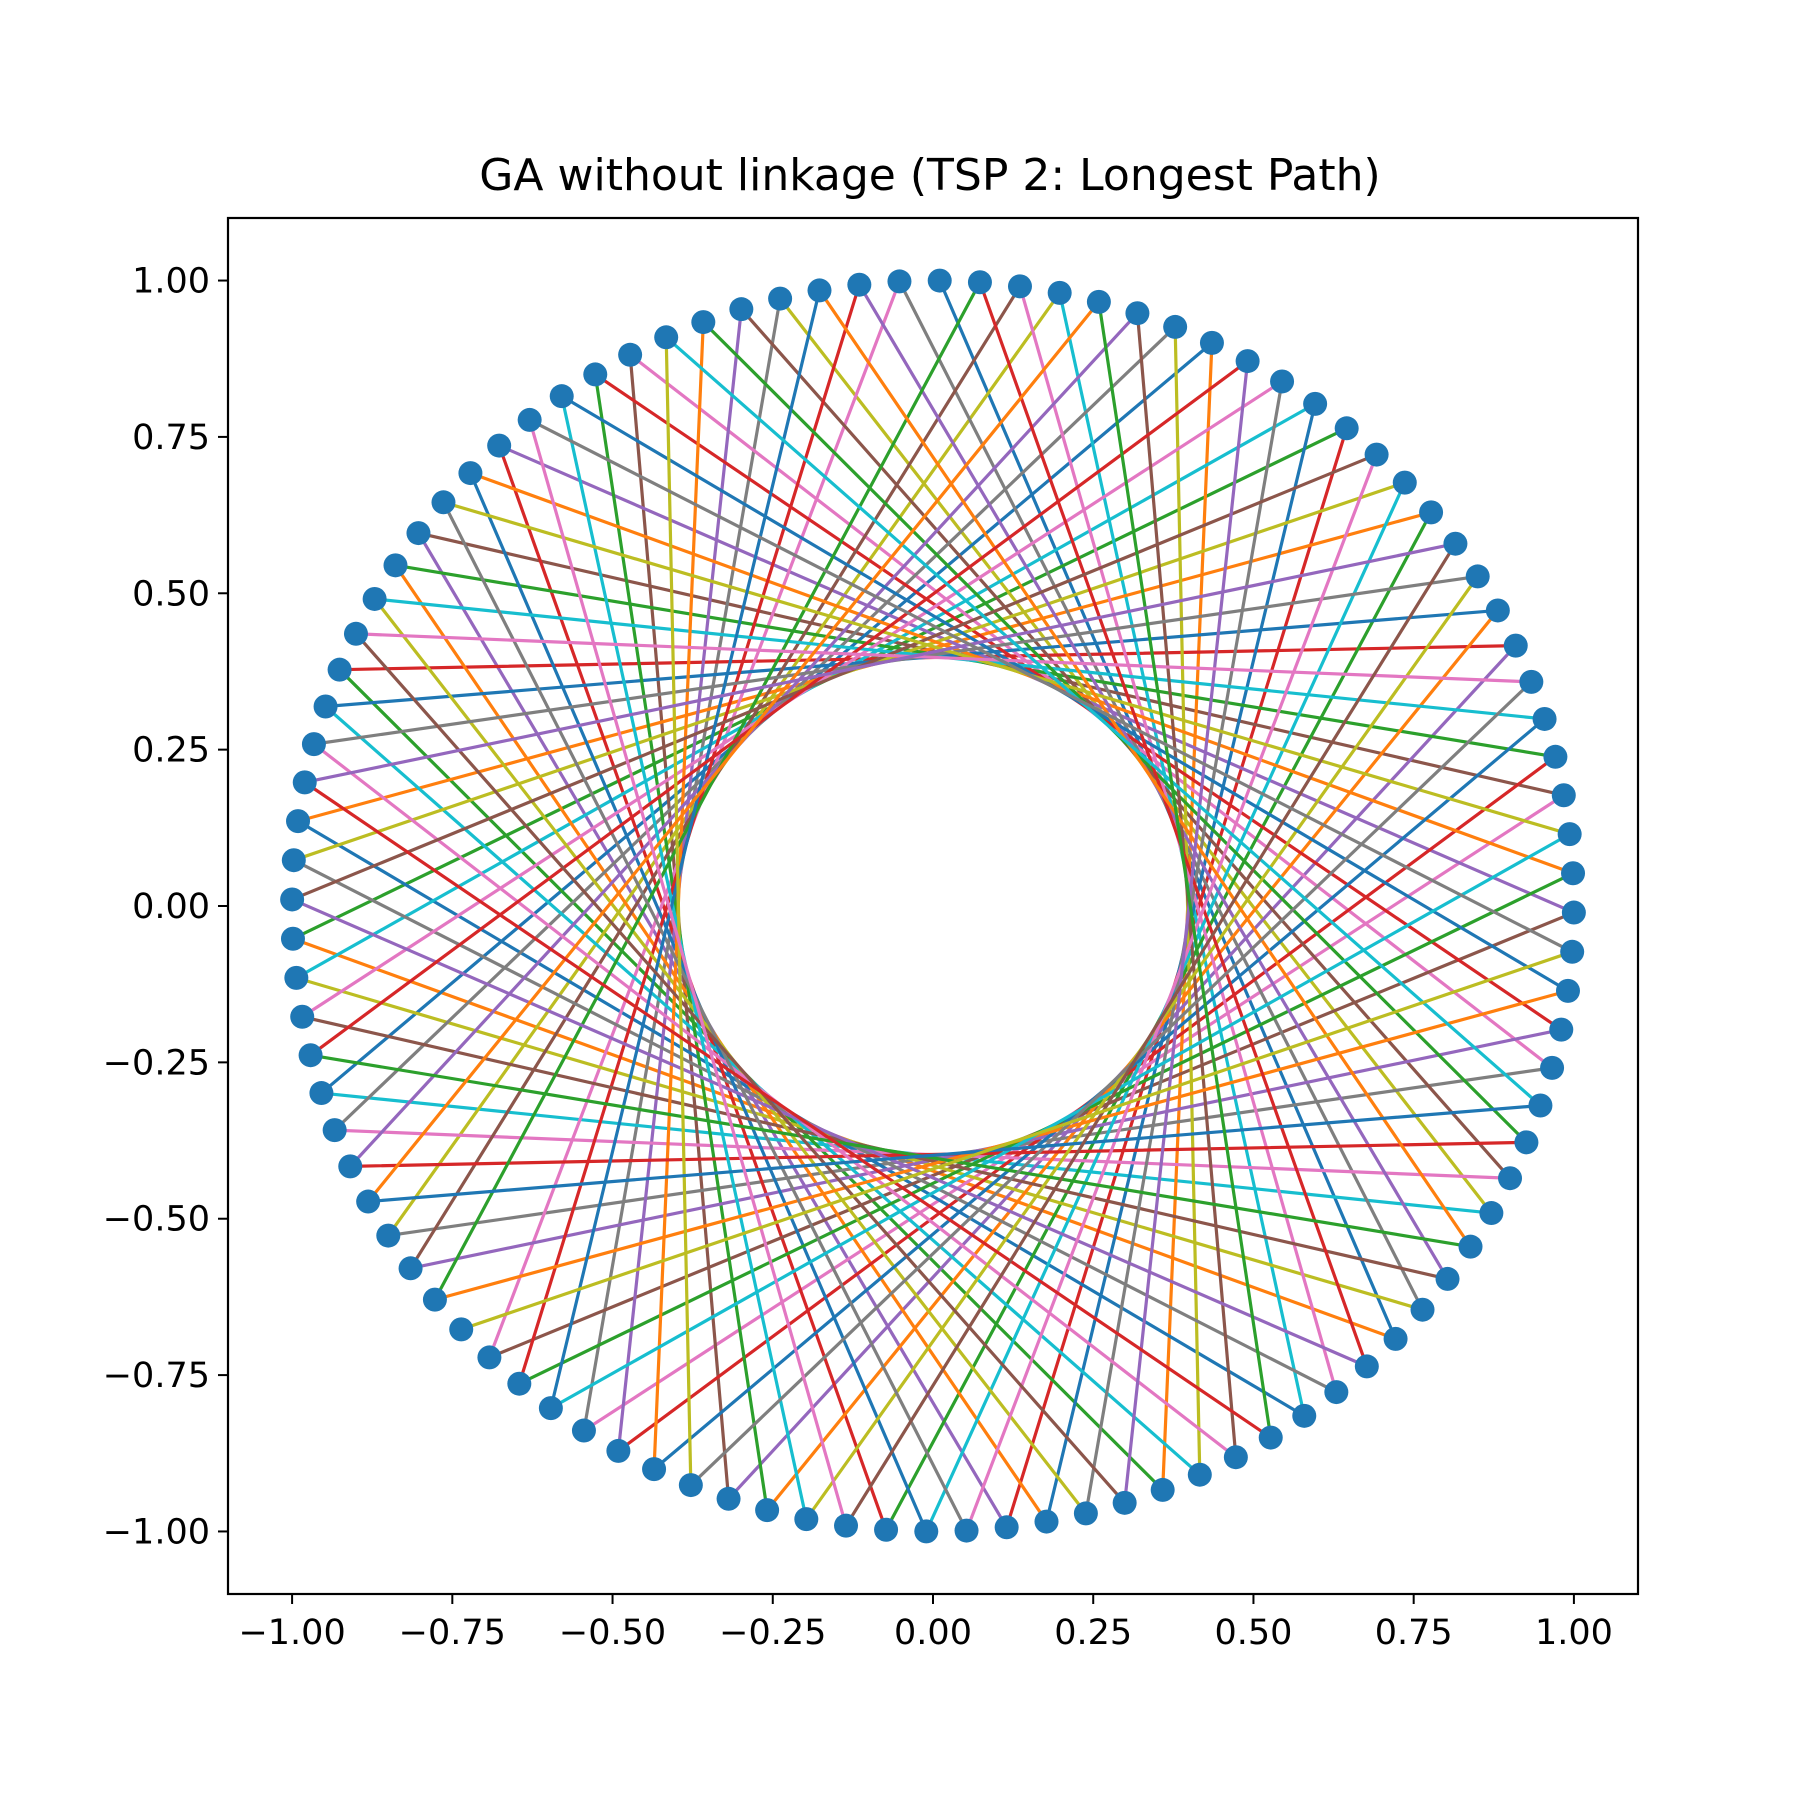  I want to click on x-tick-label: 0.25, so click(1093, 1633).